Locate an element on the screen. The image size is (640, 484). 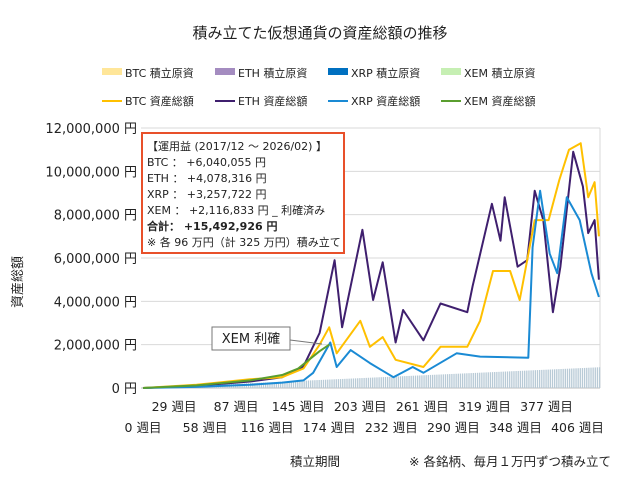
y-tick-label: 4,000,000 円 is located at coordinates (95, 302).